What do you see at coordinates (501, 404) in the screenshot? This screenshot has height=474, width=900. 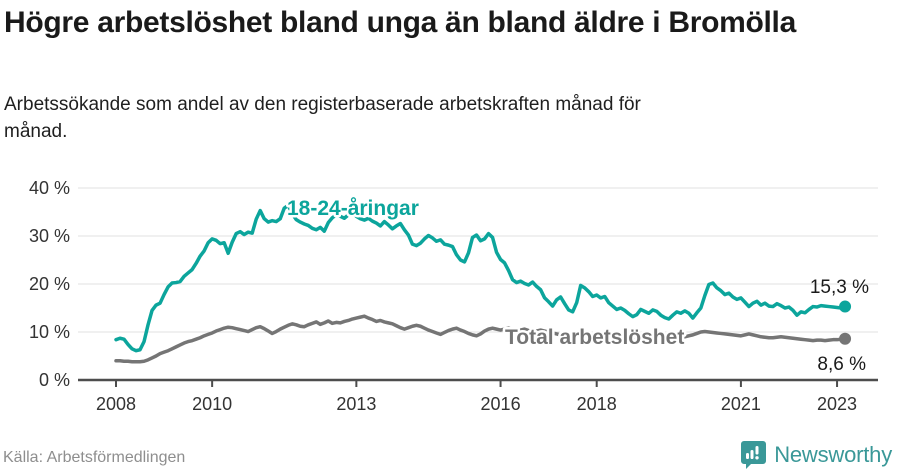 I see `x-tick-label: 2016` at bounding box center [501, 404].